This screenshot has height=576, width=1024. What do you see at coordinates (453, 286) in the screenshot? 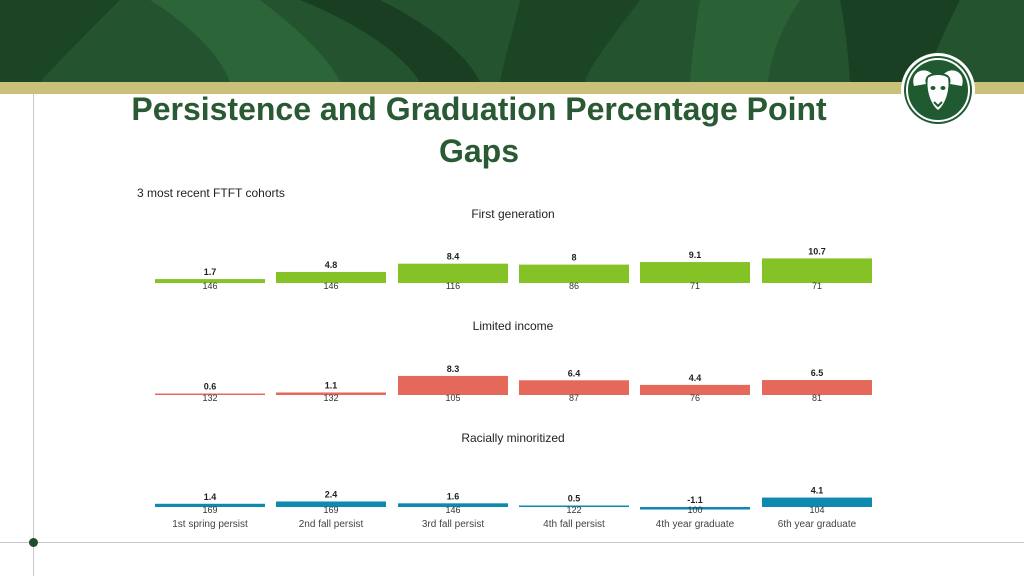
I see `count-label: 116` at bounding box center [453, 286].